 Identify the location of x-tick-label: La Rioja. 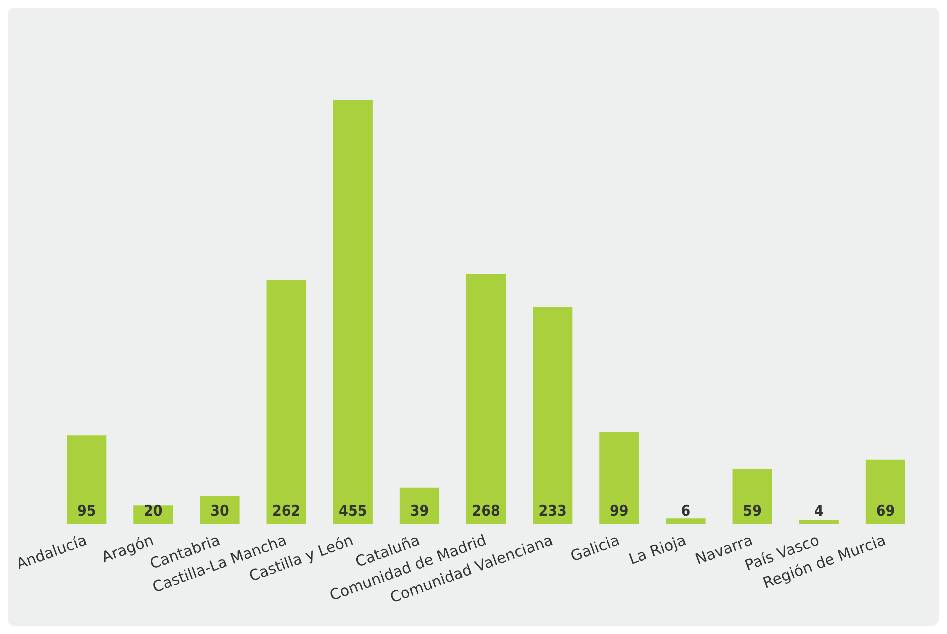
(657, 549).